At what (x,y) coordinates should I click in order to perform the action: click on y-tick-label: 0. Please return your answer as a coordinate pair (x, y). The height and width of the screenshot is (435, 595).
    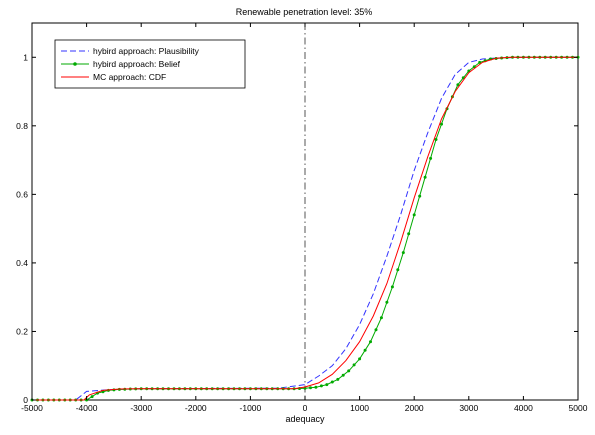
    Looking at the image, I should click on (25, 400).